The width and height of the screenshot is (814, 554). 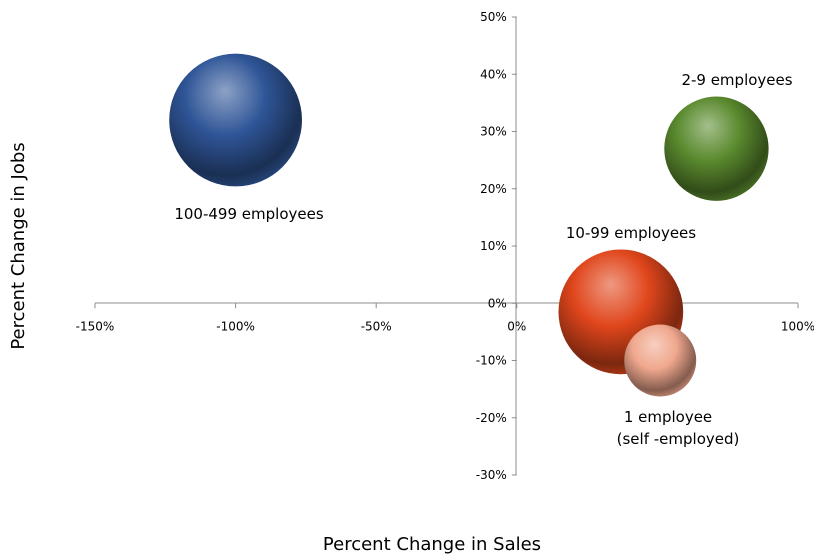 I want to click on x-tick-label: 0%, so click(x=516, y=326).